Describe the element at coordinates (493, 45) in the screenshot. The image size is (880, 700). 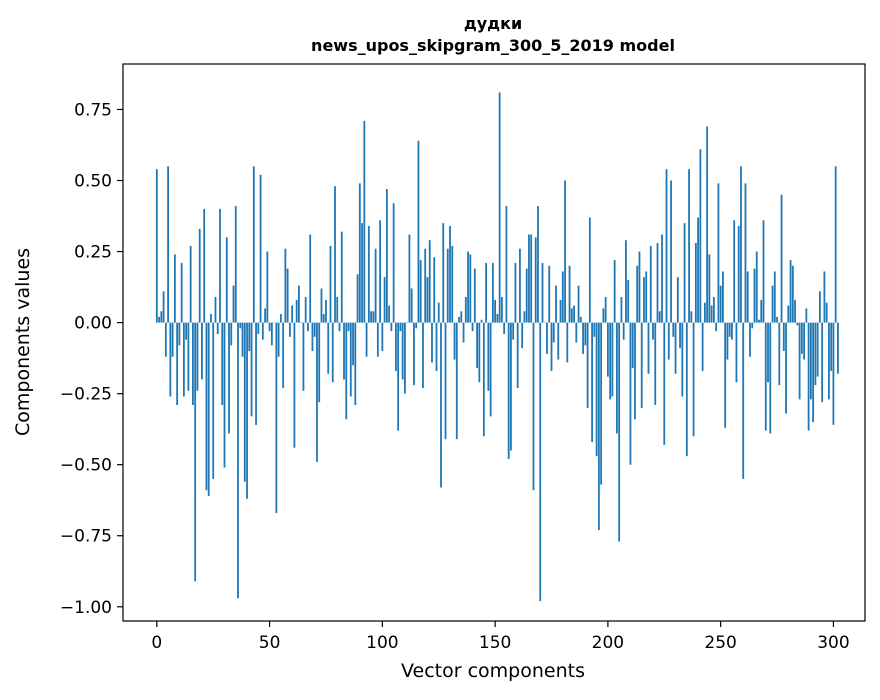
I see `chart-subtitle: news_upos_skipgram_300_5_2019 model` at that location.